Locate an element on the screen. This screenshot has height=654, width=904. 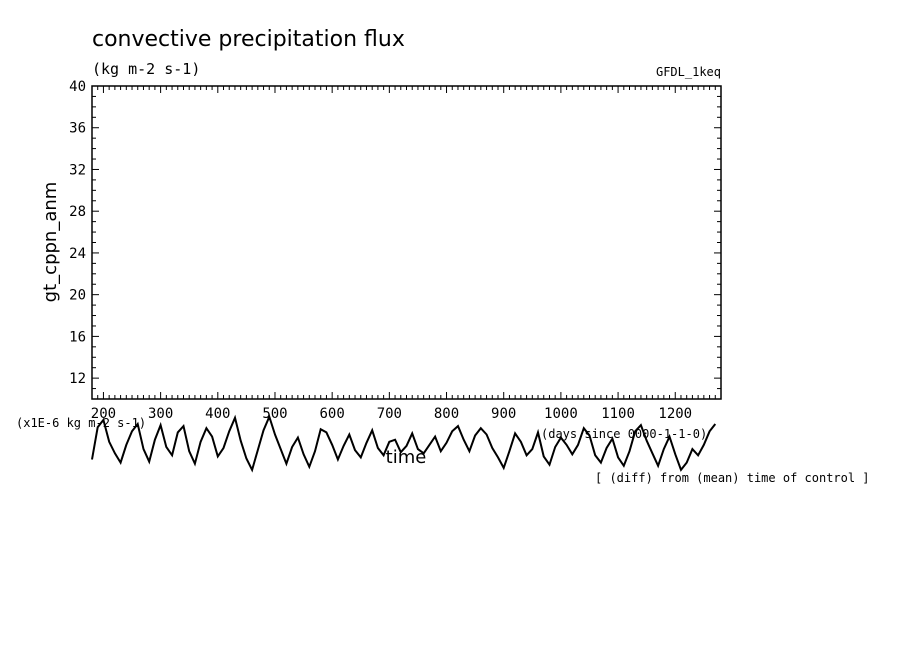
x-axis-label: time is located at coordinates (406, 457).